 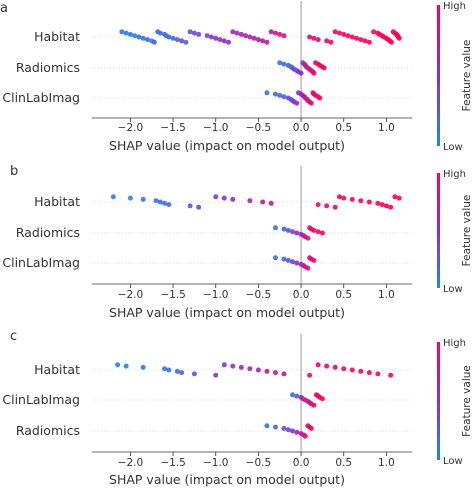 What do you see at coordinates (4, 8) in the screenshot?
I see `panel-label: a` at bounding box center [4, 8].